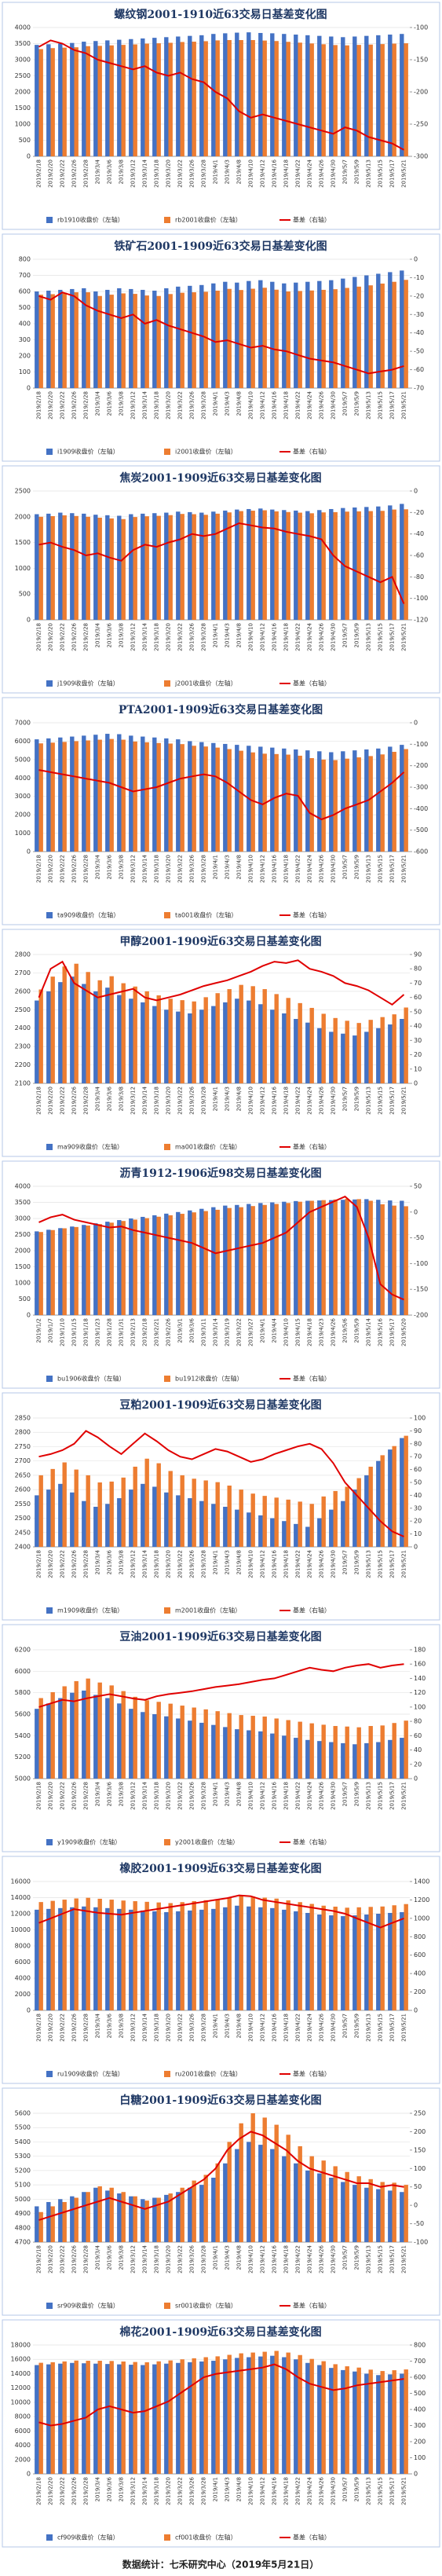  I want to click on x-tick-label: 2019/4/12, so click(263, 1100).